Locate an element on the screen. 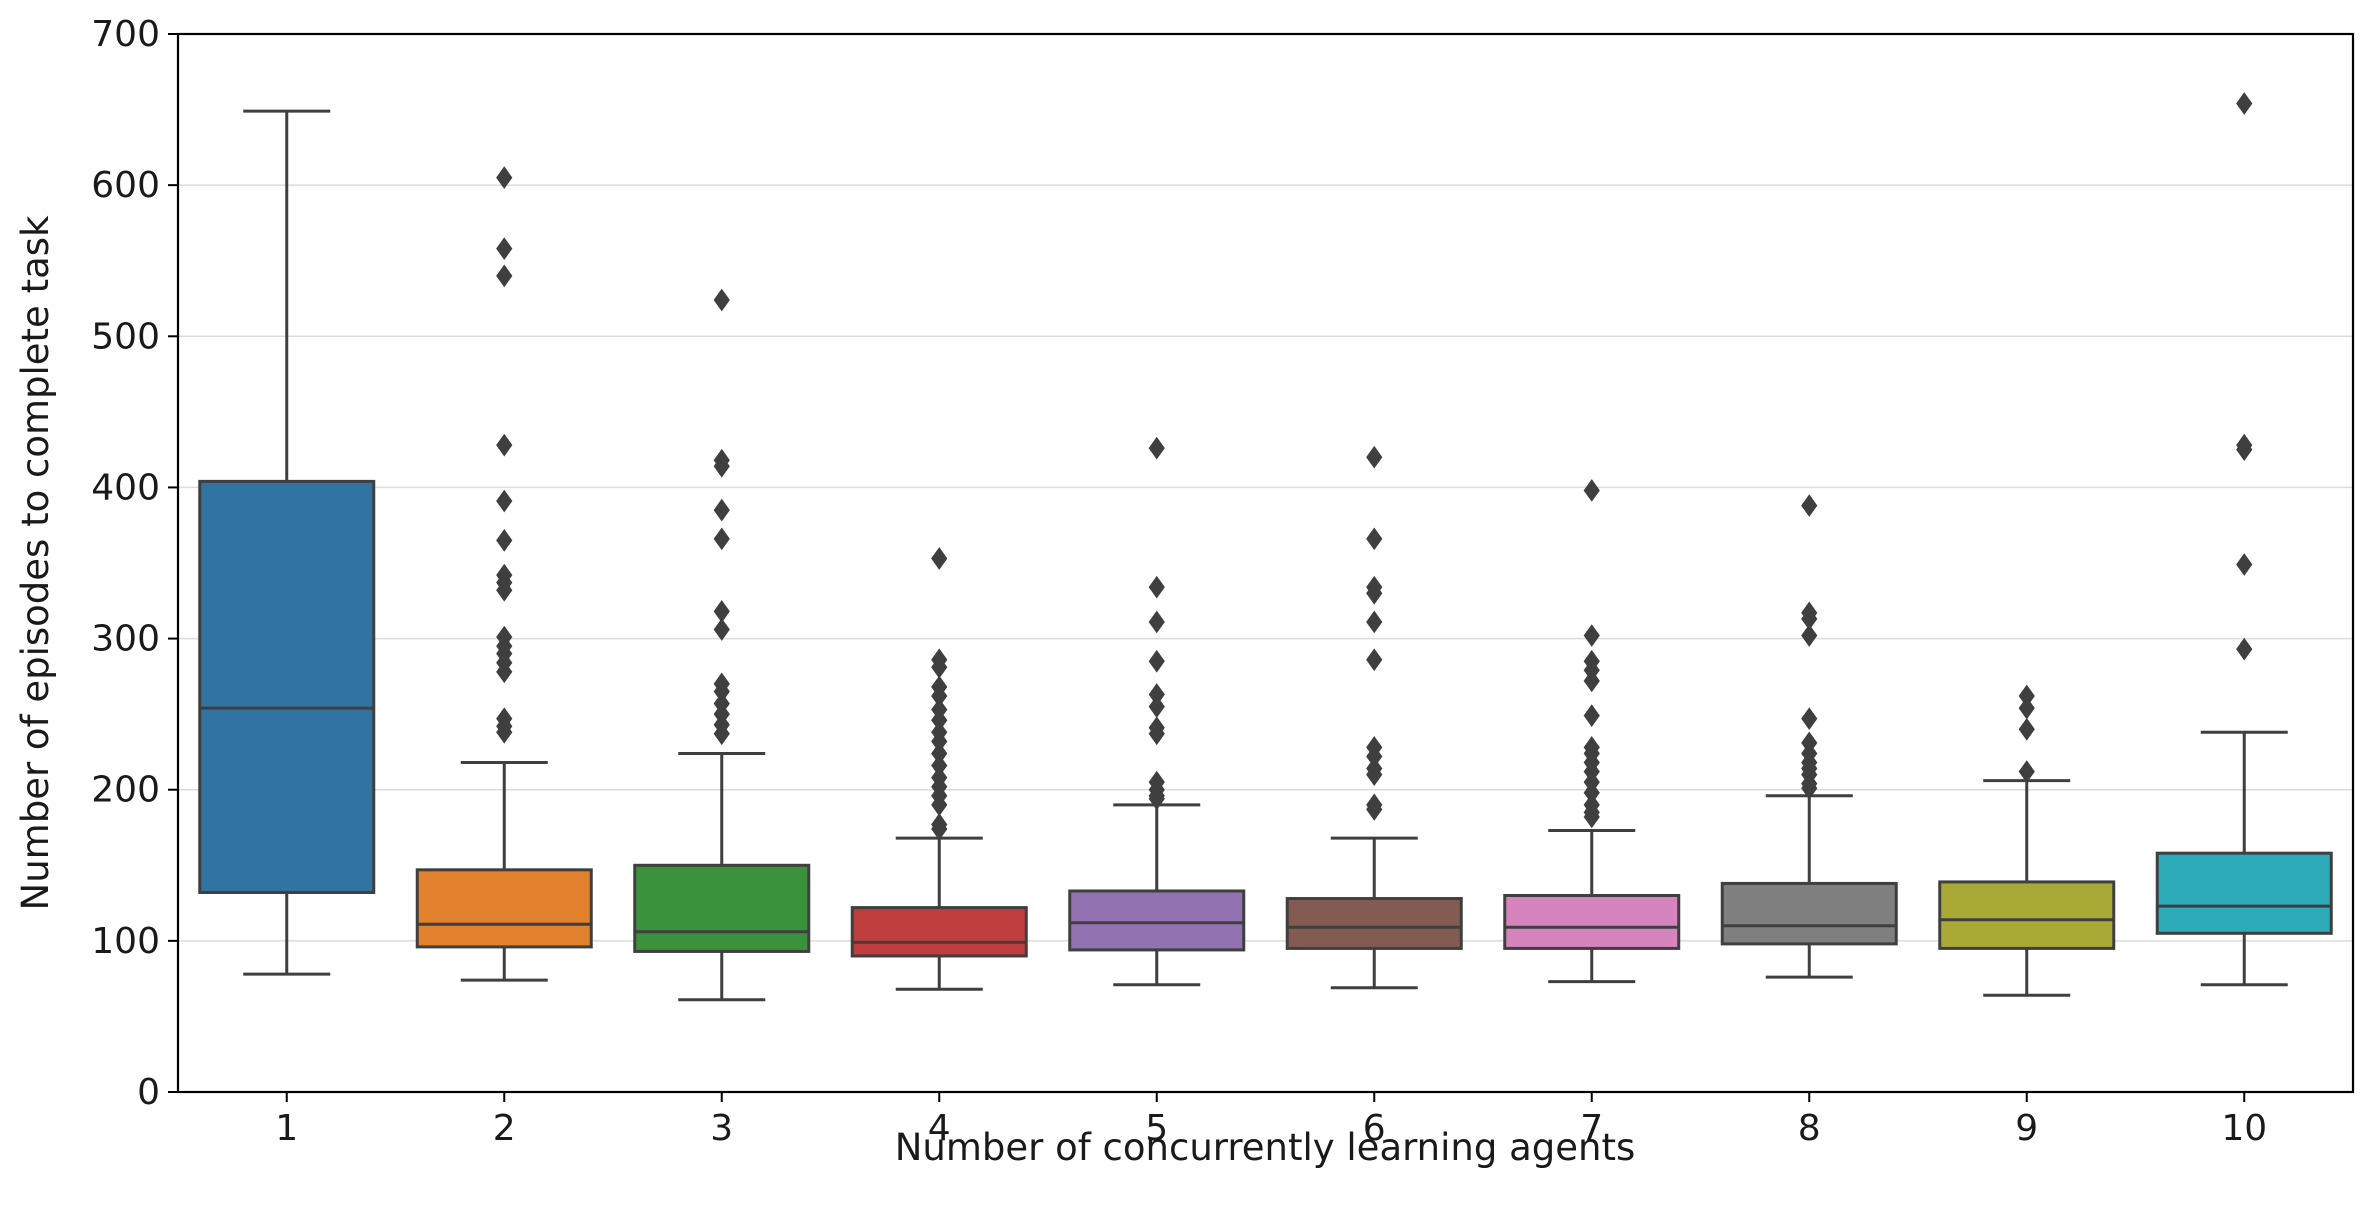 This screenshot has width=2373, height=1232. x-tick-label: 1 is located at coordinates (286, 1128).